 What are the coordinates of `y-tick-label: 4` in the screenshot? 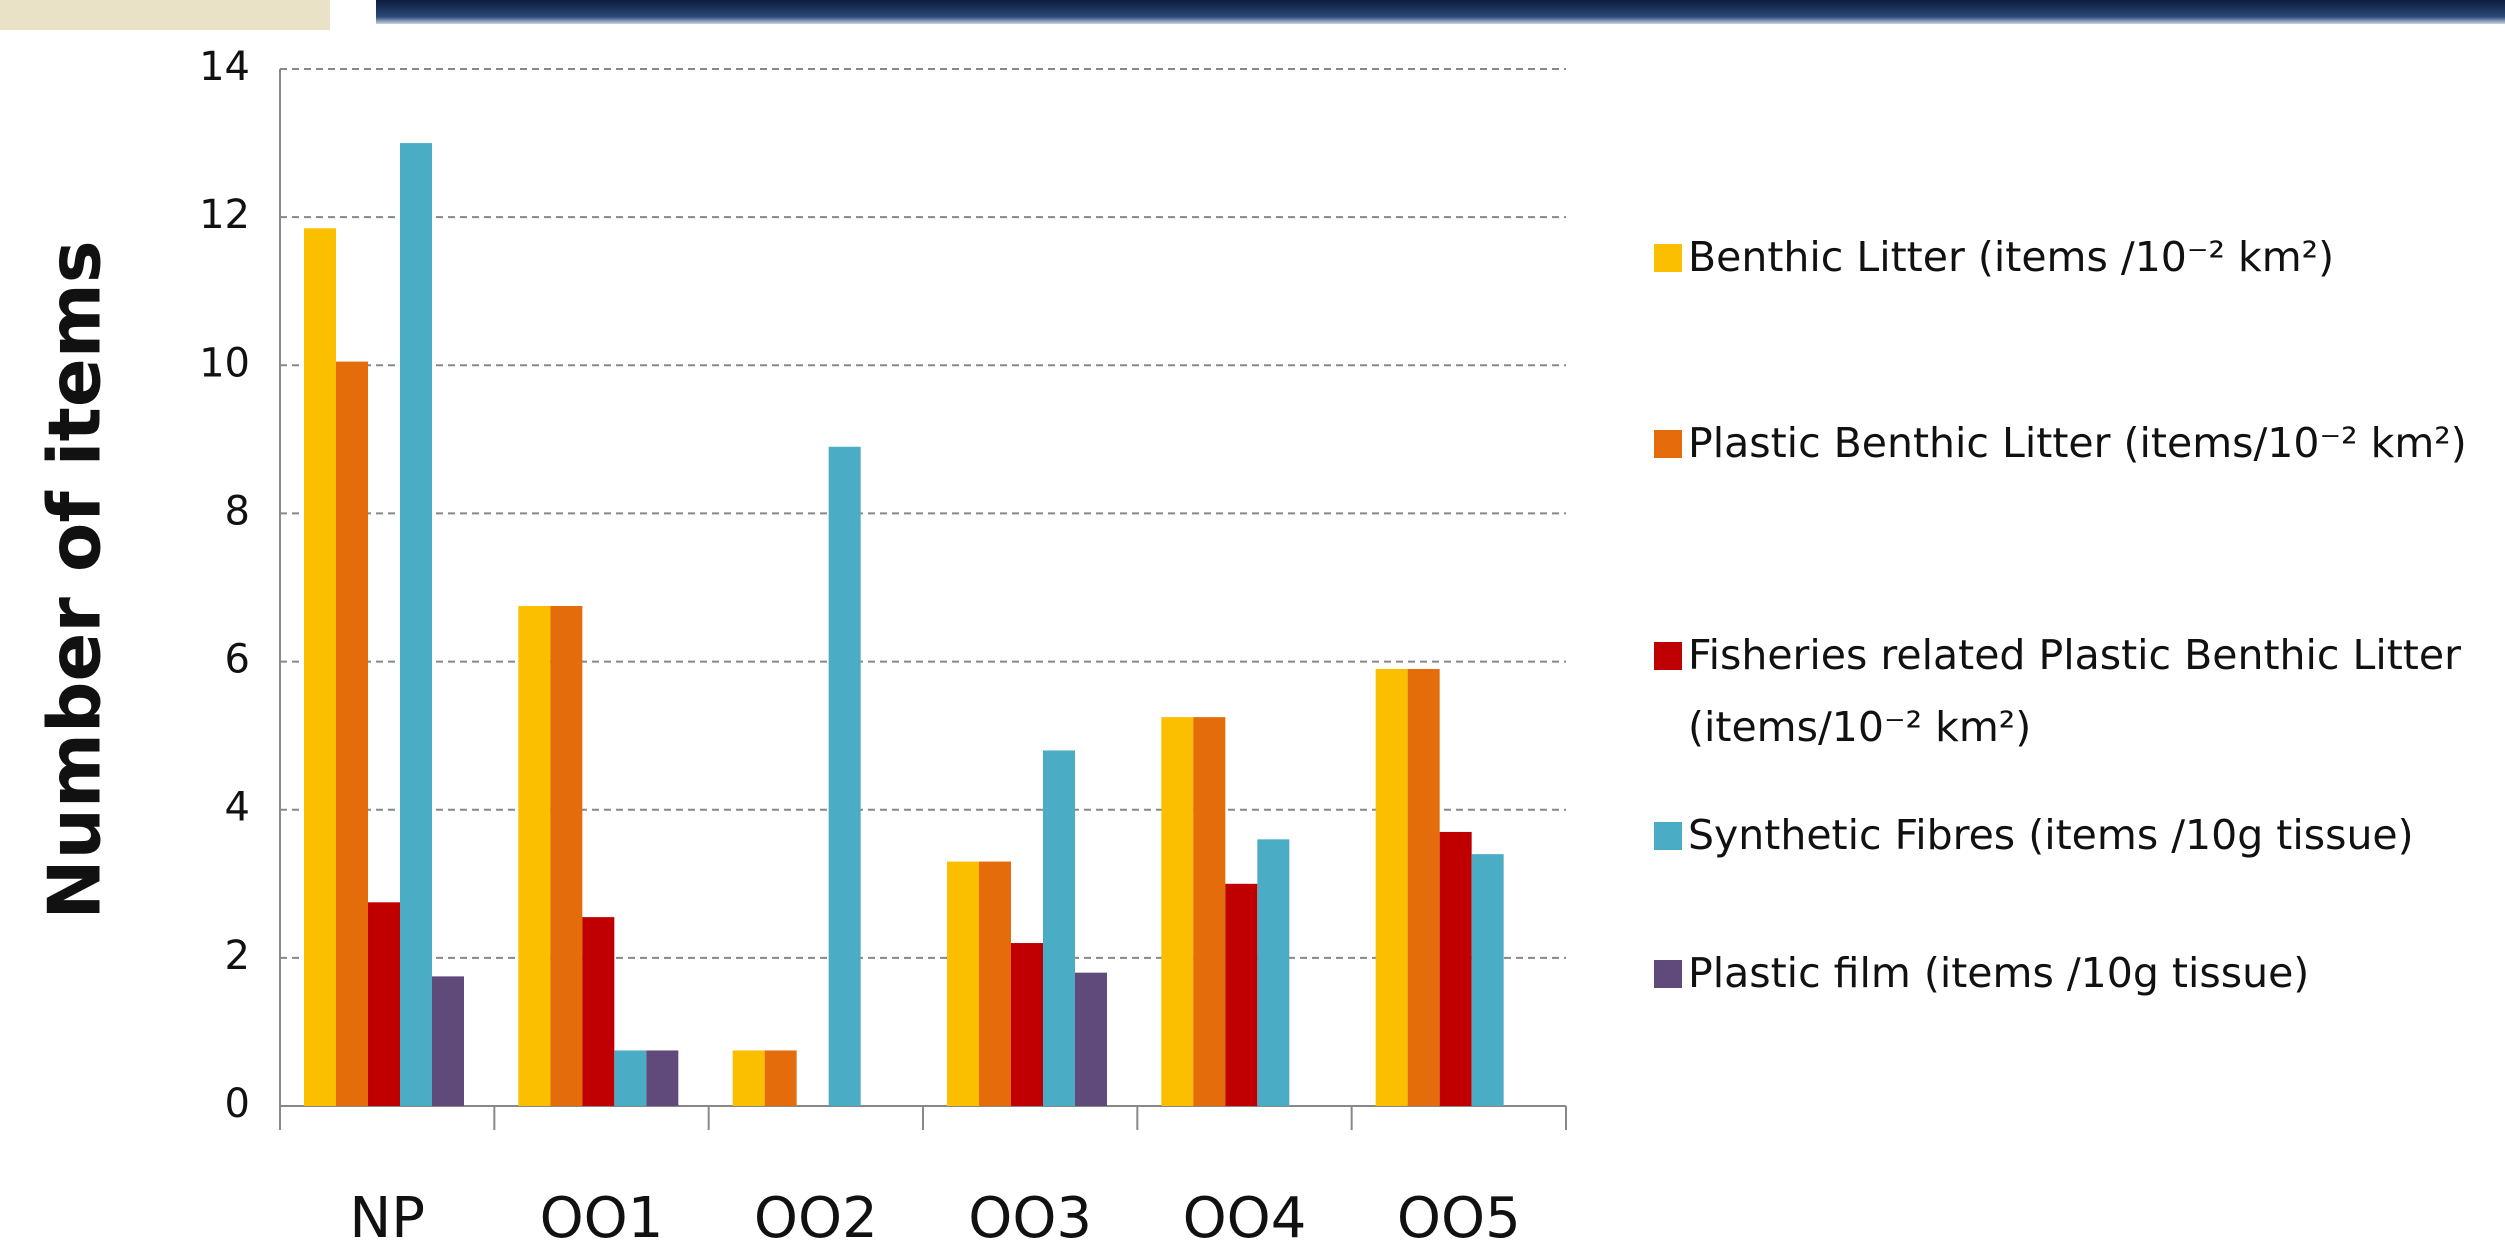 It's located at (237, 808).